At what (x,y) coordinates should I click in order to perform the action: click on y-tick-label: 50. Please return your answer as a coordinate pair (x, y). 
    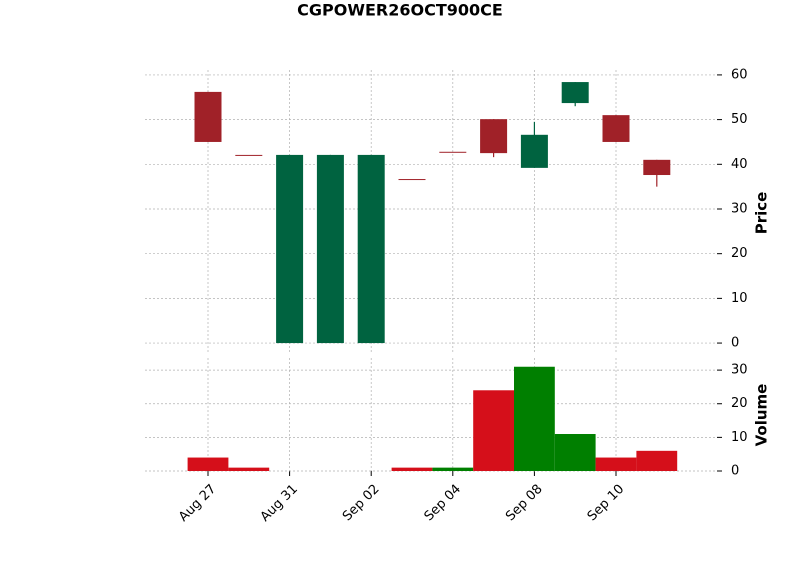
    Looking at the image, I should click on (739, 119).